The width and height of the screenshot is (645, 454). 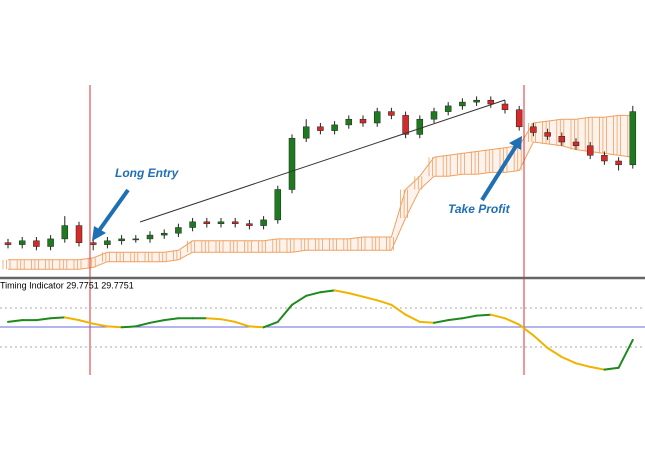 What do you see at coordinates (479, 209) in the screenshot?
I see `annotation: Take Profit` at bounding box center [479, 209].